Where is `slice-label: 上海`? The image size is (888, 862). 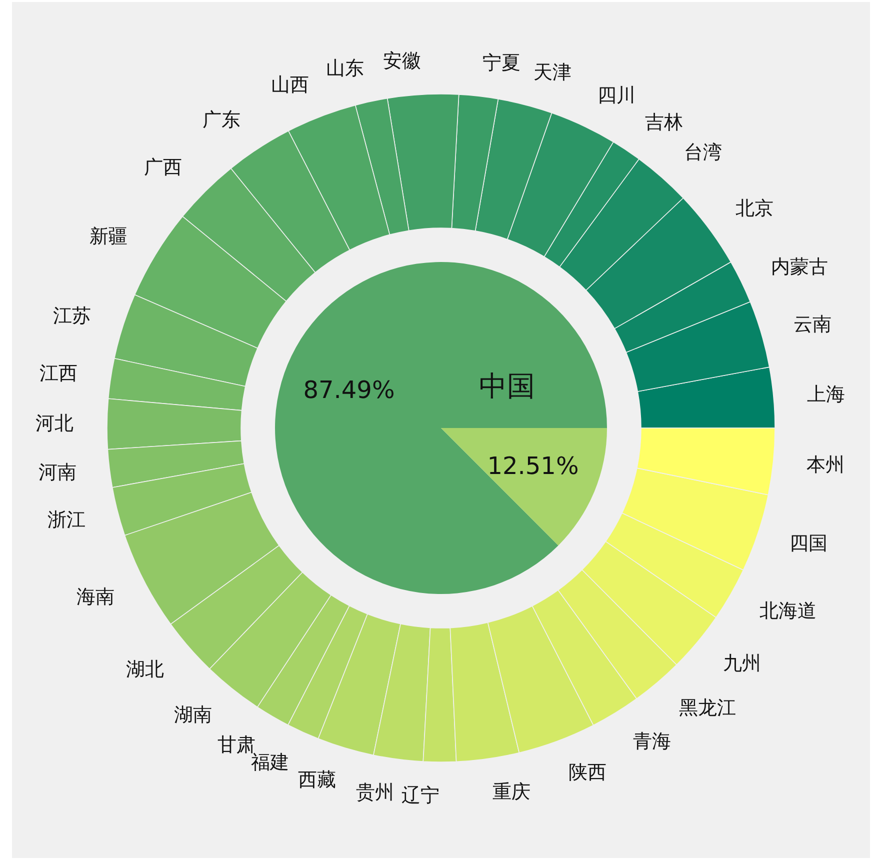
slice-label: 上海 is located at coordinates (825, 394).